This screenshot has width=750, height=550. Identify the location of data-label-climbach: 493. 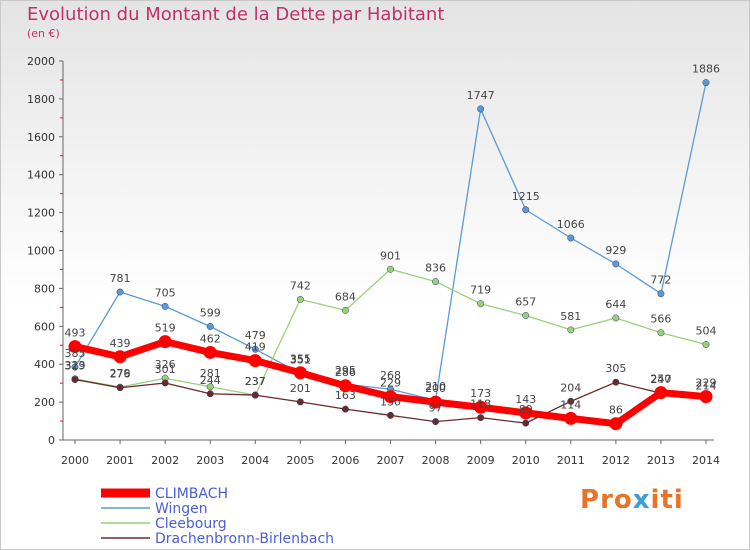
(75, 333).